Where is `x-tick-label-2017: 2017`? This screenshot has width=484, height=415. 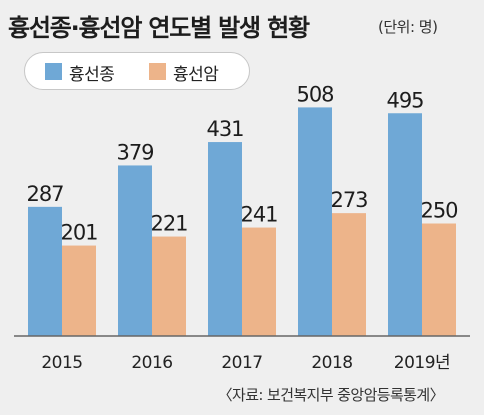 x-tick-label-2017: 2017 is located at coordinates (241, 363).